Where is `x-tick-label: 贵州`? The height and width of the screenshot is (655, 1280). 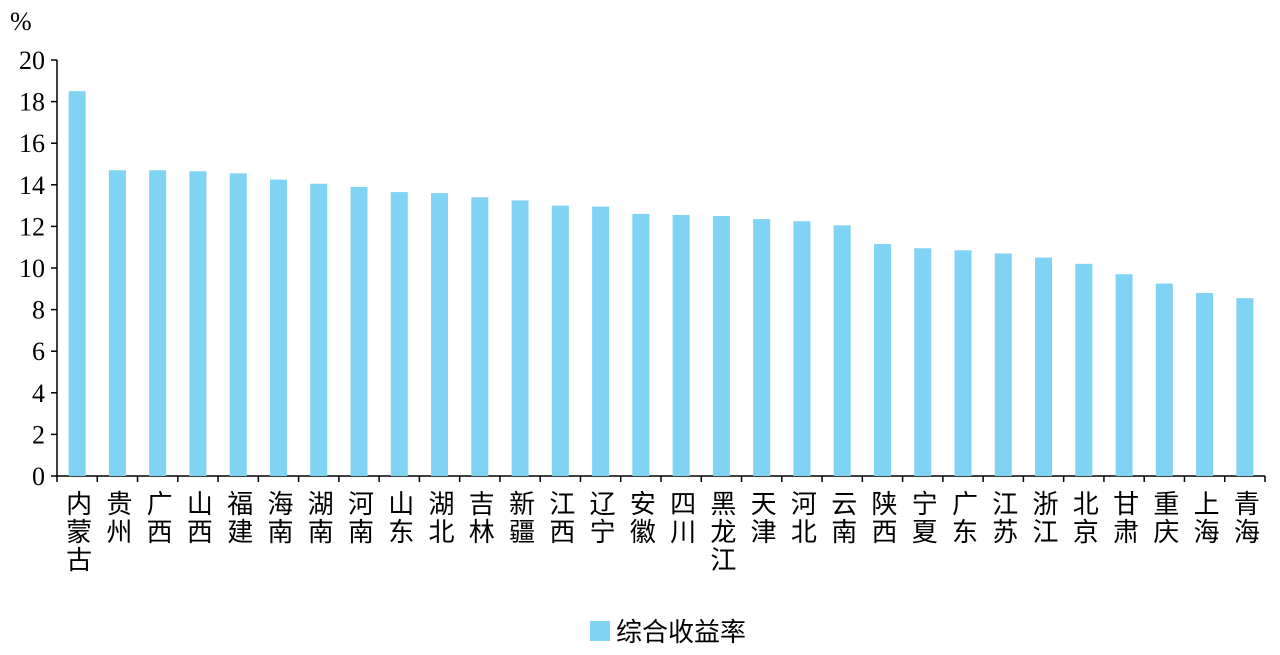 x-tick-label: 贵州 is located at coordinates (117, 518).